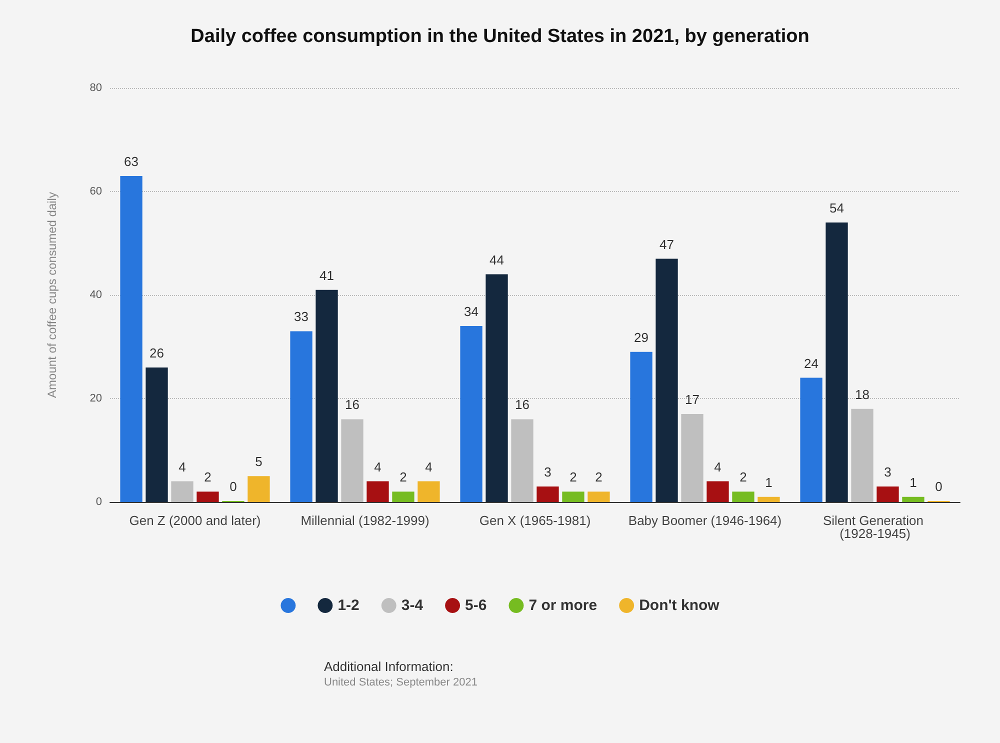 Image resolution: width=1000 pixels, height=743 pixels. What do you see at coordinates (301, 316) in the screenshot?
I see `data-label: 33` at bounding box center [301, 316].